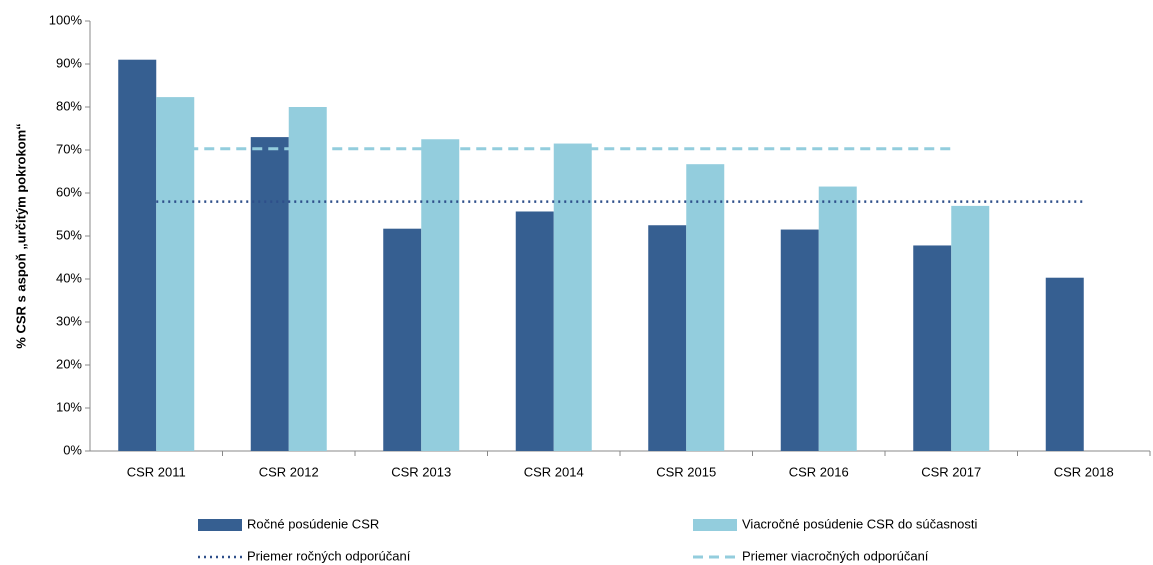  Describe the element at coordinates (20, 235) in the screenshot. I see `y-axis-label: % CSR s aspoň „určitým pokrokom“` at that location.